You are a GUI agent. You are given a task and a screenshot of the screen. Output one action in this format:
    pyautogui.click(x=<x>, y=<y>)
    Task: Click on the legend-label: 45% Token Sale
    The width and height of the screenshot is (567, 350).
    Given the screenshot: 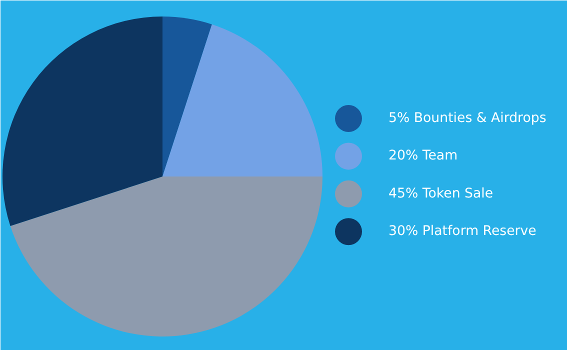 What is the action you would take?
    pyautogui.click(x=441, y=194)
    